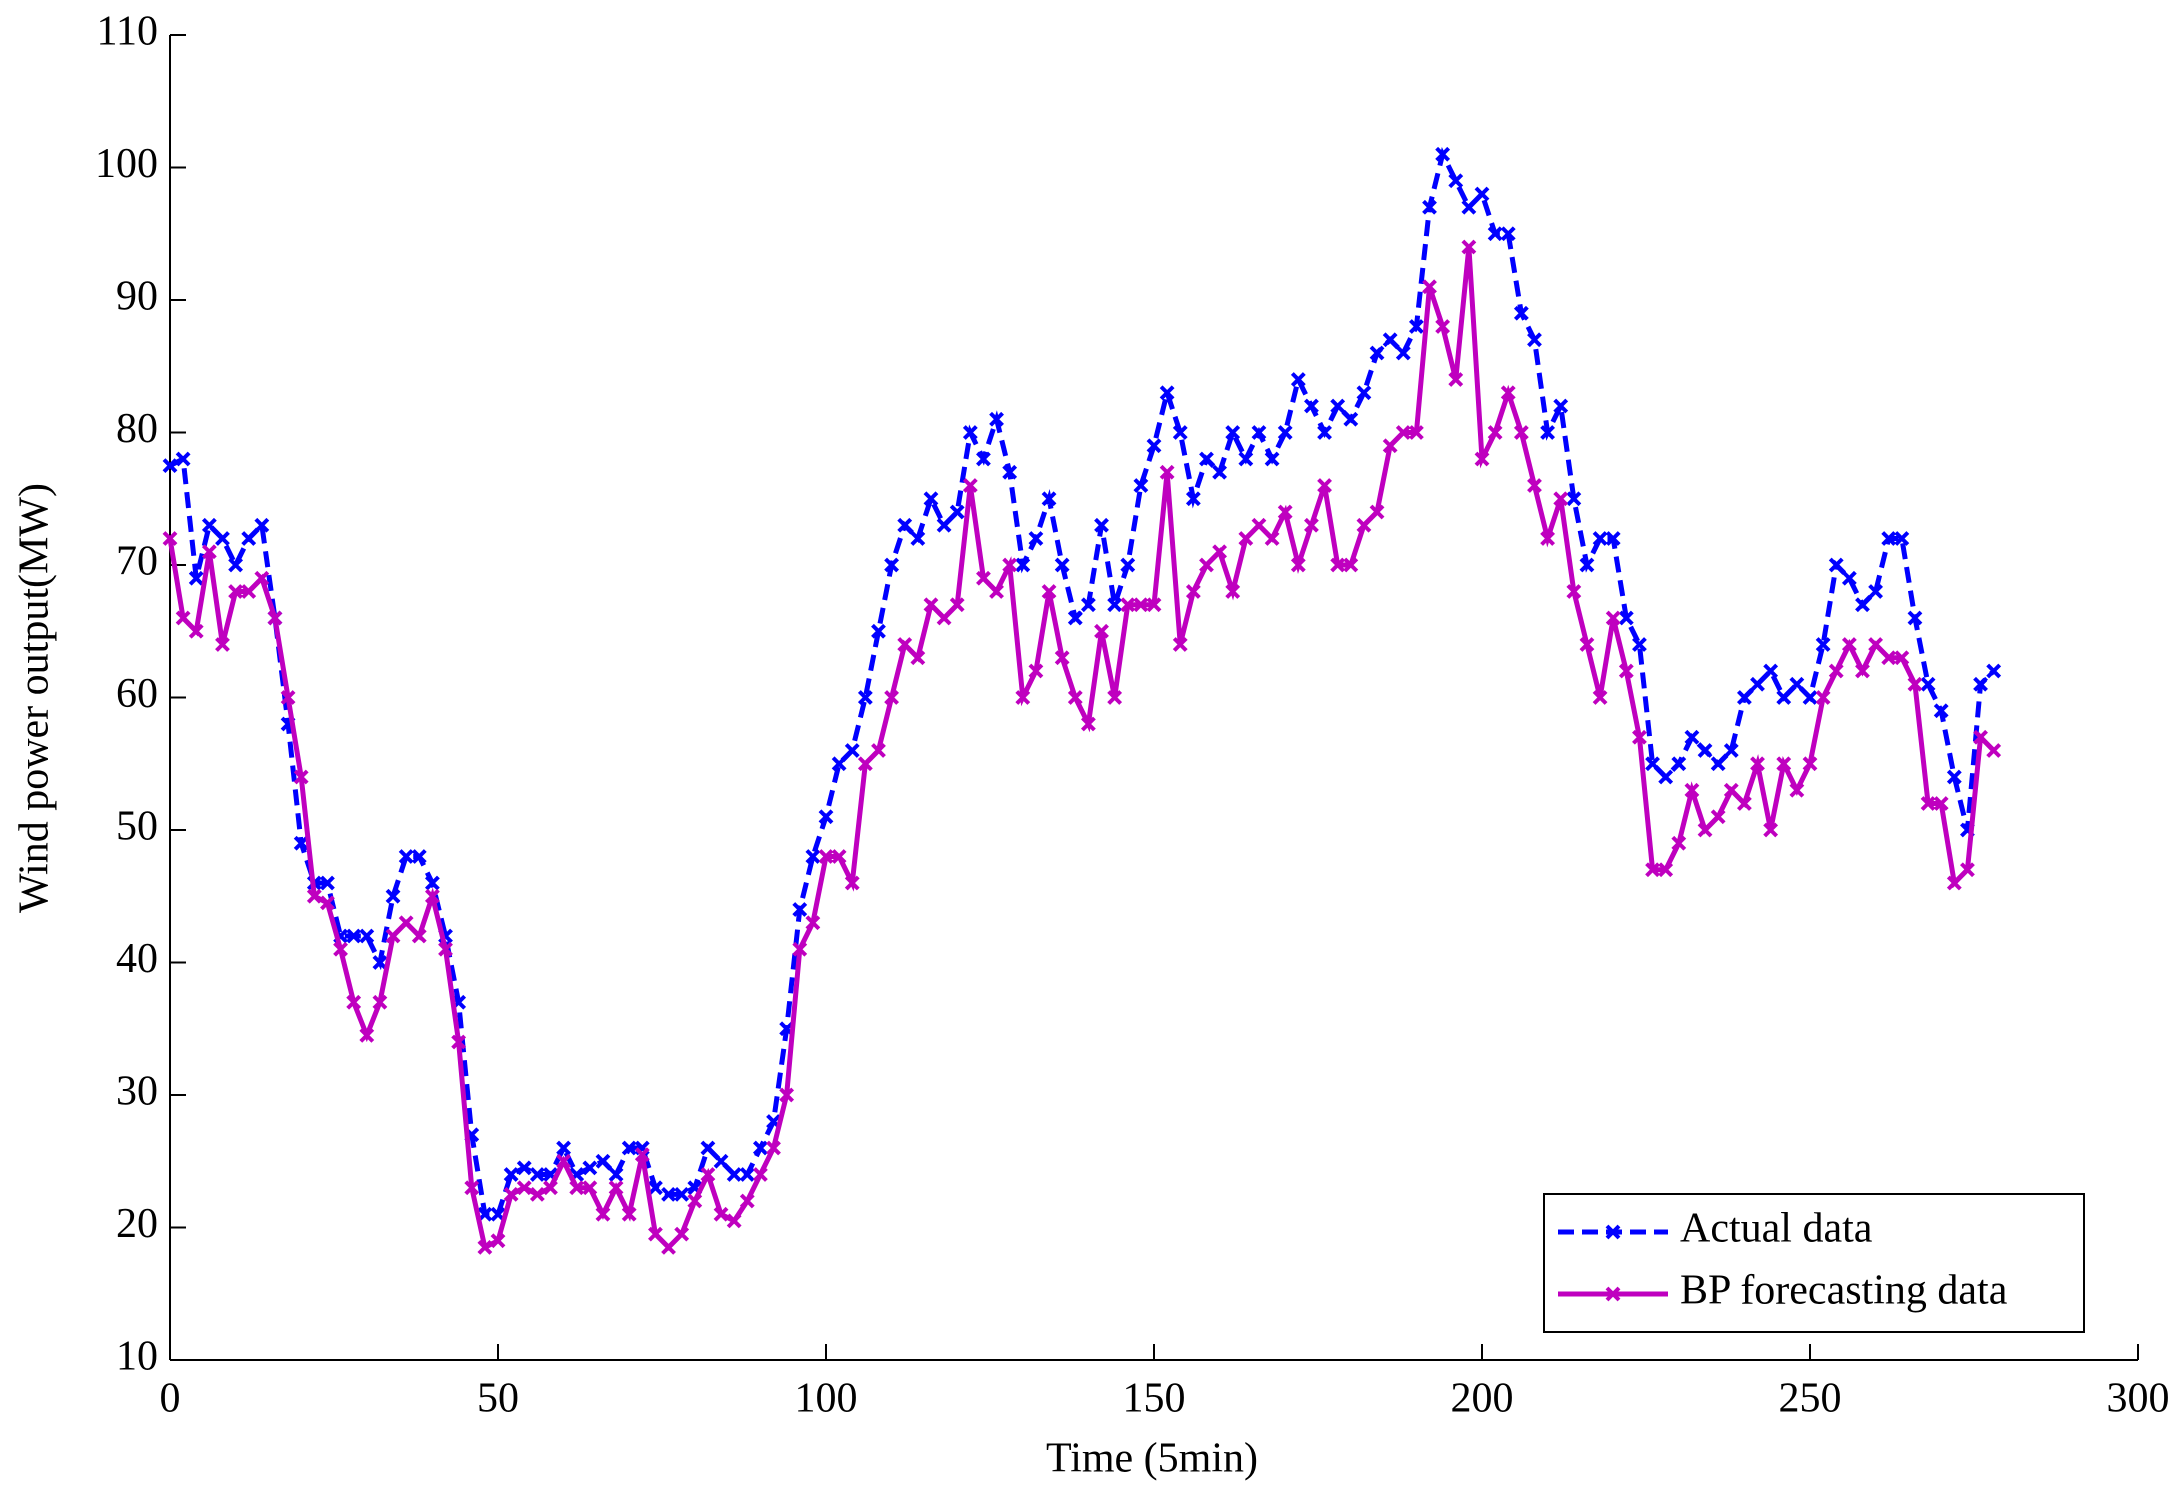 This screenshot has width=2183, height=1494. What do you see at coordinates (137, 429) in the screenshot?
I see `y-tick-label: 80` at bounding box center [137, 429].